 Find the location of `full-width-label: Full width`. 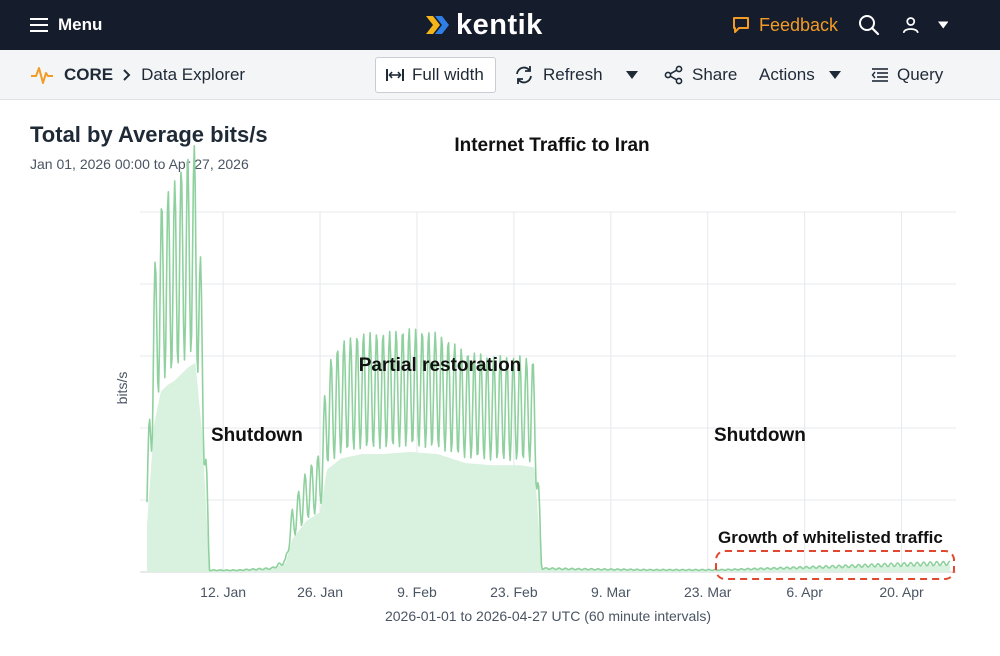

full-width-label: Full width is located at coordinates (448, 74).